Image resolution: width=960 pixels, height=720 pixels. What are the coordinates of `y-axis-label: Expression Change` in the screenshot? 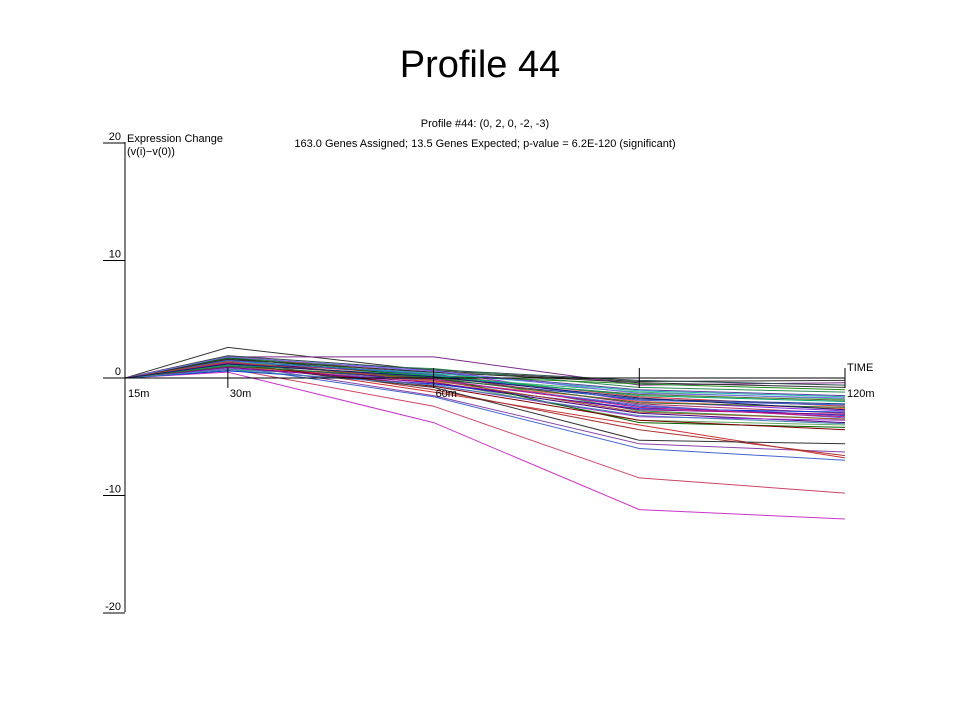 It's located at (175, 139).